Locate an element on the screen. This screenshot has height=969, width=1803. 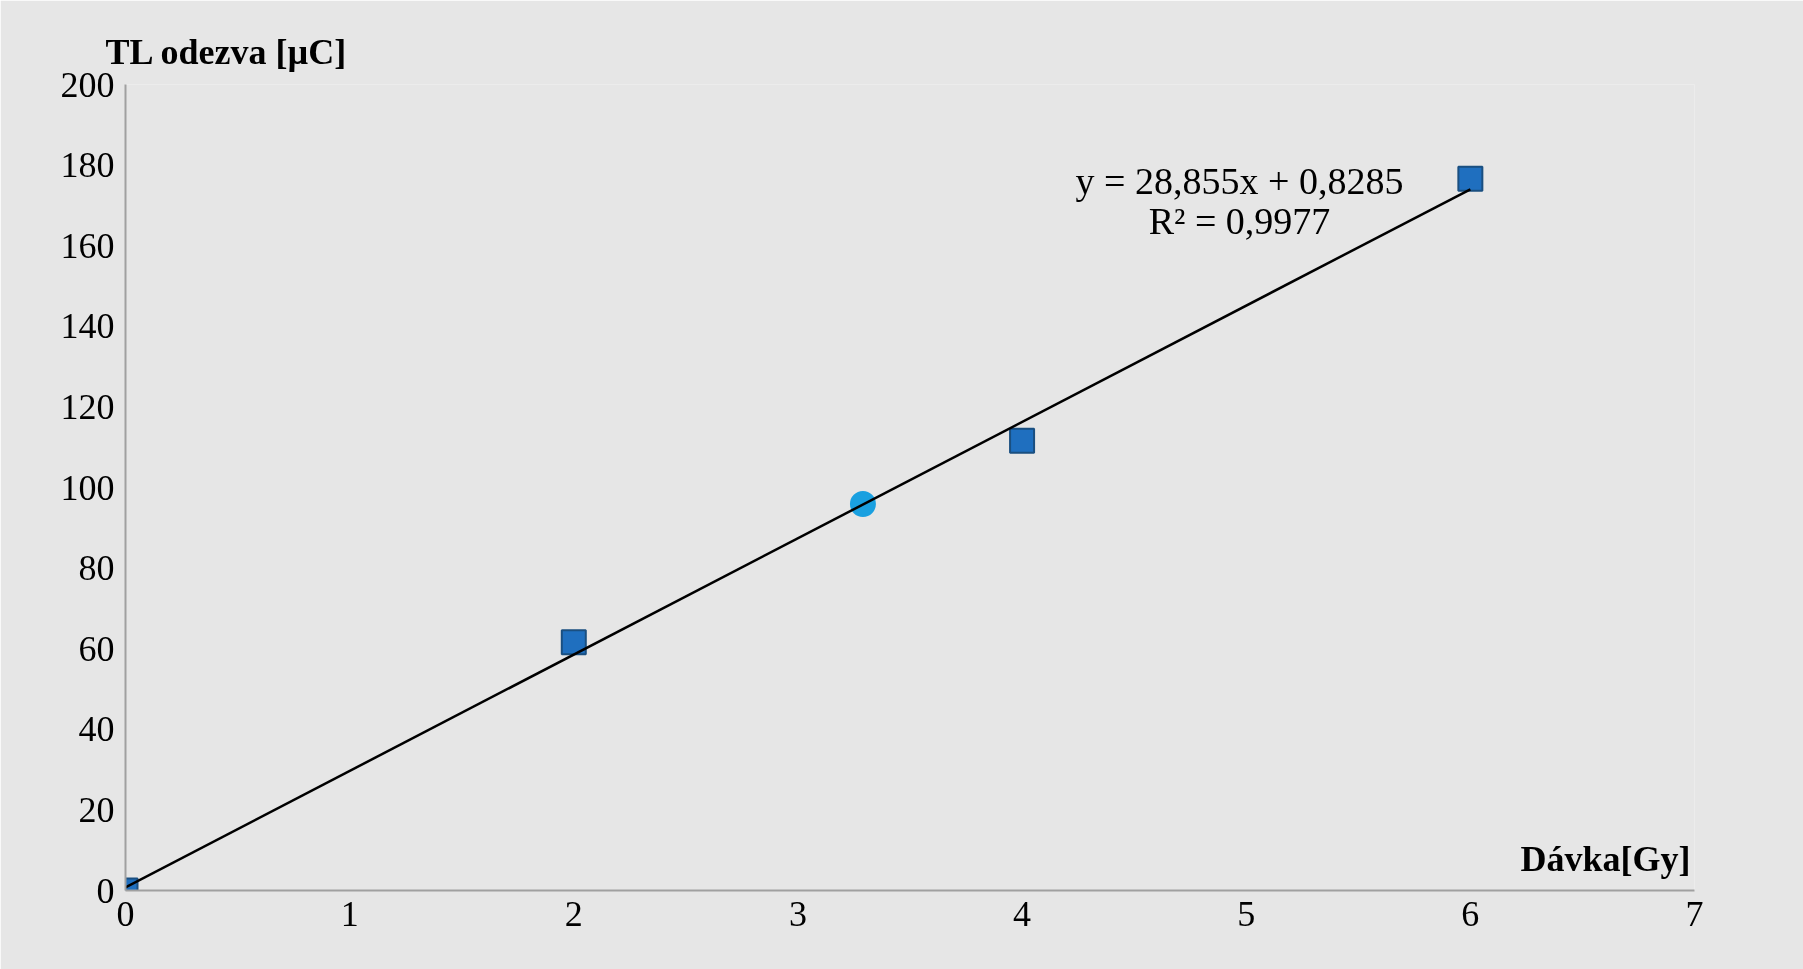
y-tick-label: 40 is located at coordinates (96, 729).